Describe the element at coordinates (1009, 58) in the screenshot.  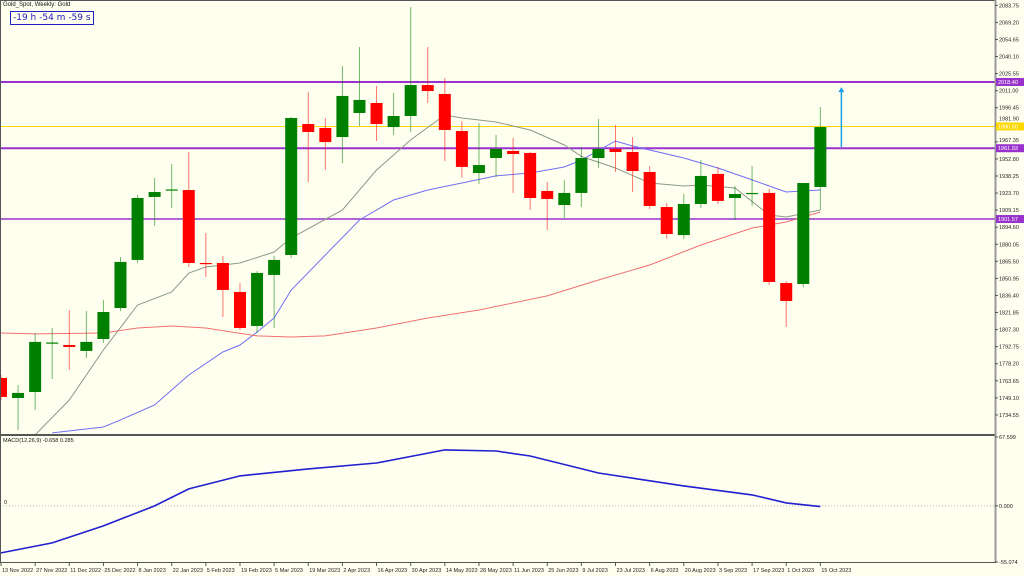
I see `price-tick-label: 2040.10` at that location.